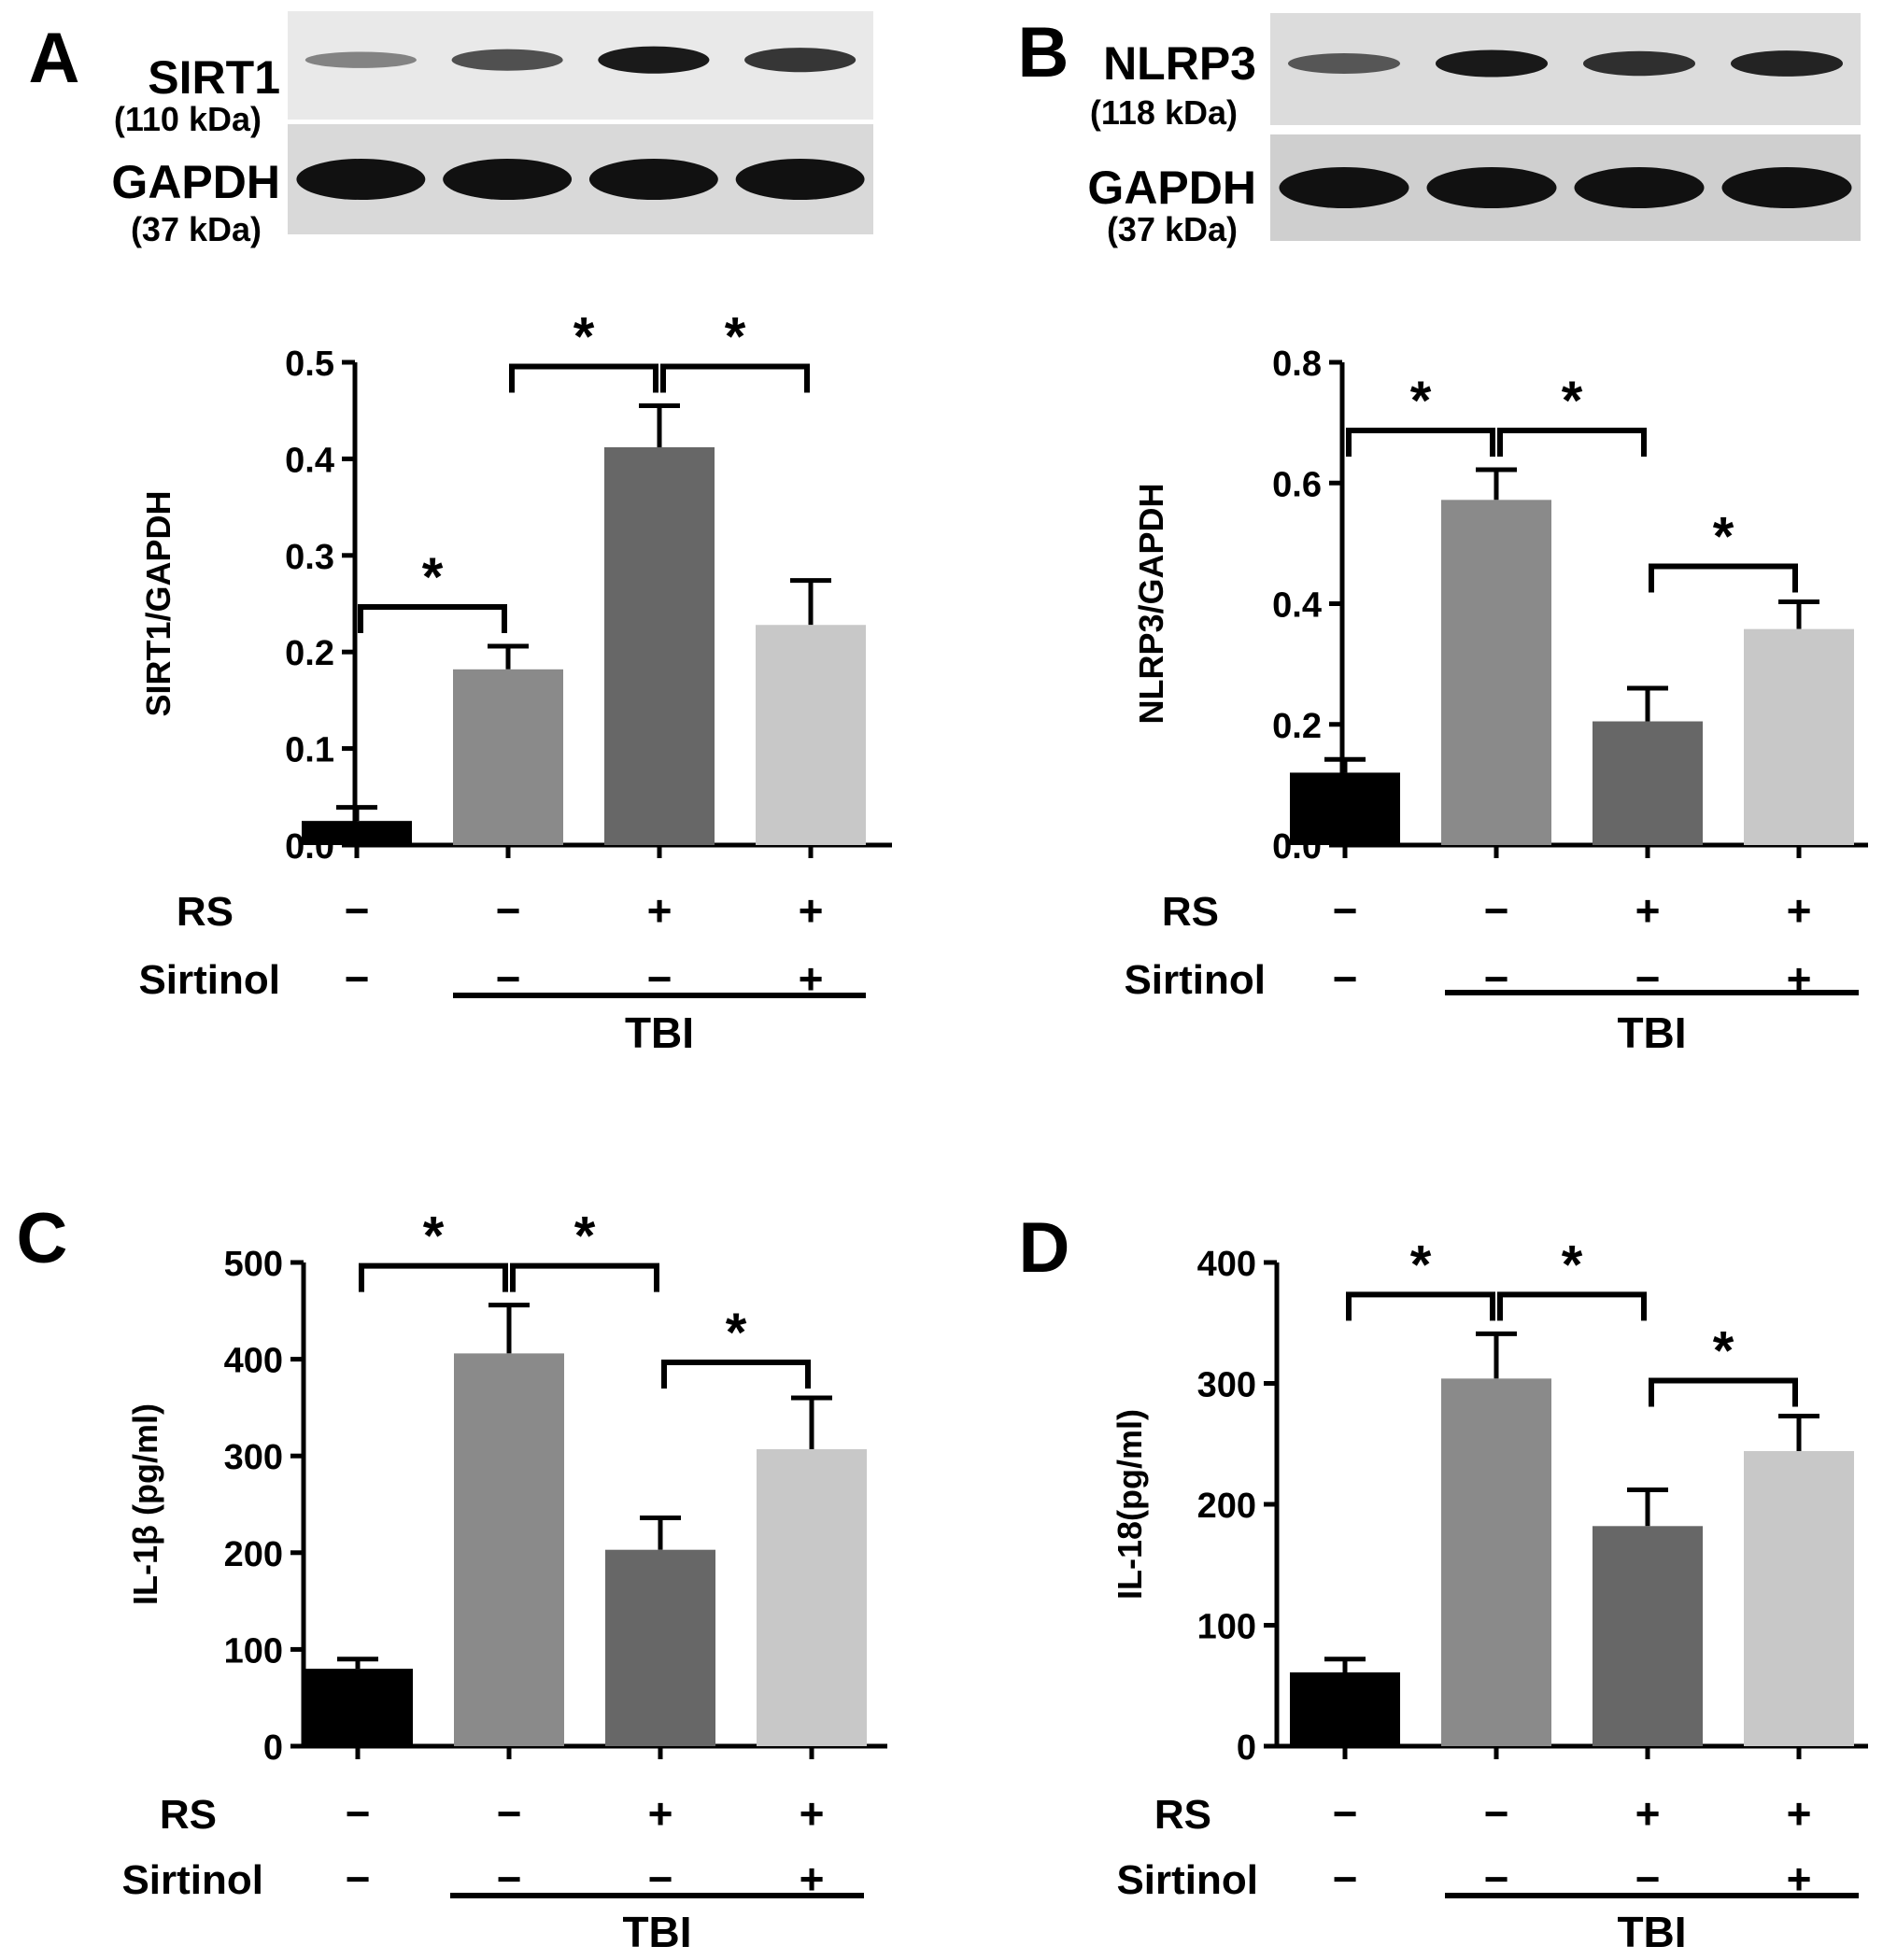 Image resolution: width=1897 pixels, height=1960 pixels. I want to click on panel-letter: B, so click(1043, 52).